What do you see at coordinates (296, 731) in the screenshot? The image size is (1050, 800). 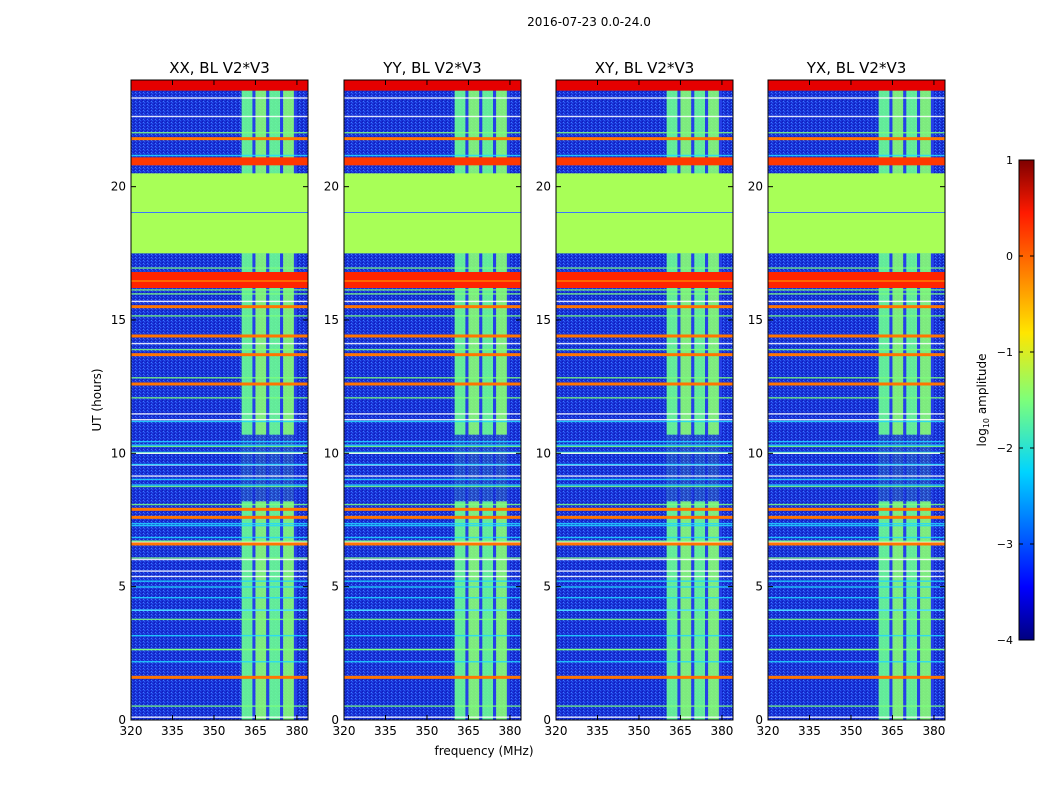 I see `x-tick-label: 380` at bounding box center [296, 731].